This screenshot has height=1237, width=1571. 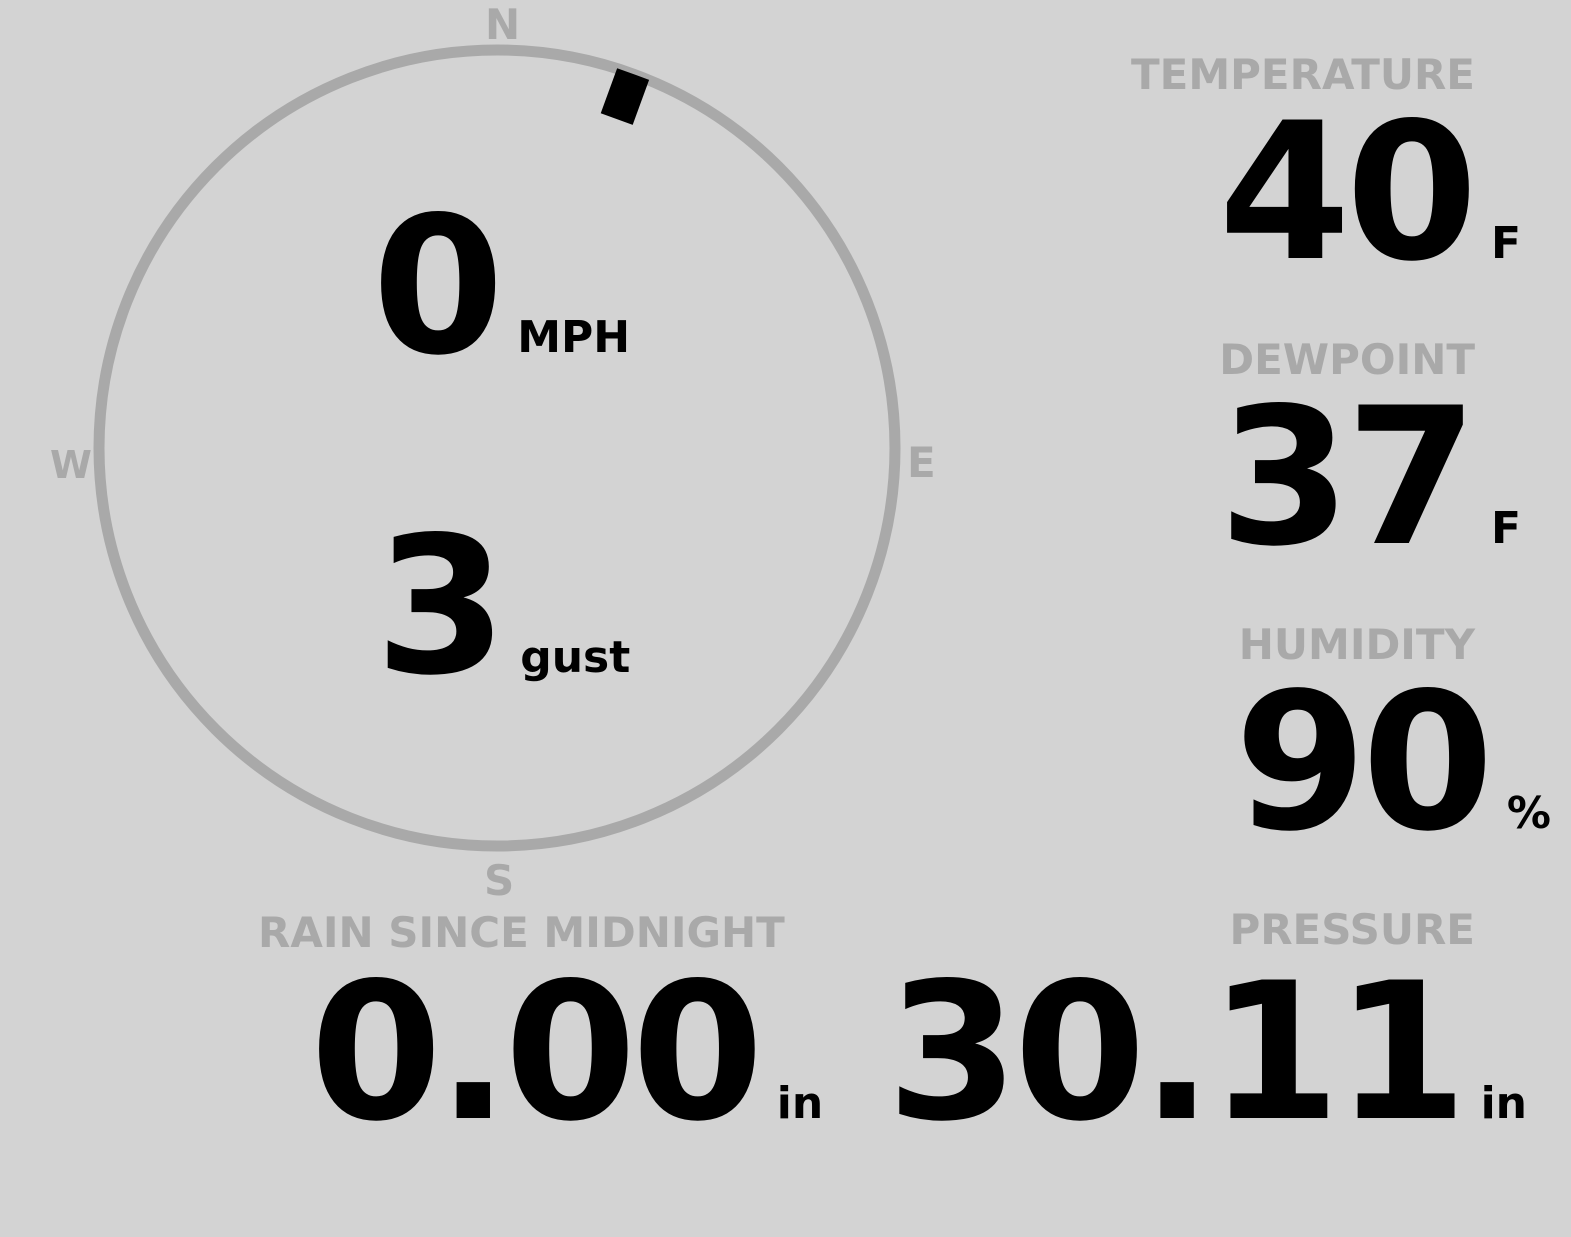 What do you see at coordinates (71, 465) in the screenshot?
I see `compass-west-label: W` at bounding box center [71, 465].